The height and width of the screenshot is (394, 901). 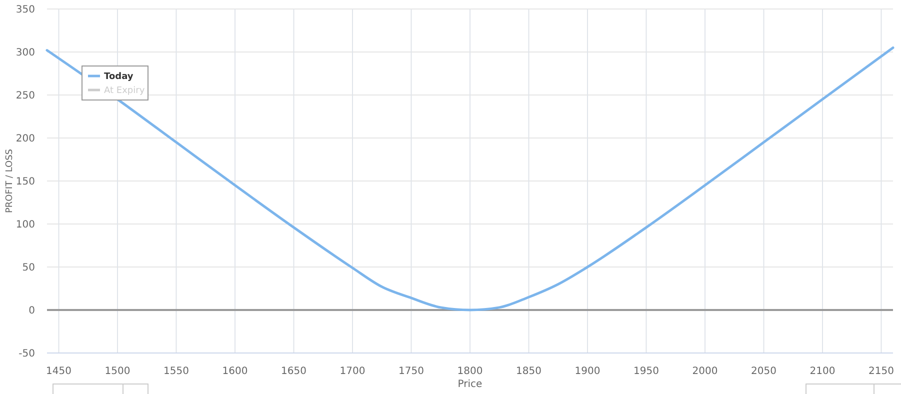 I want to click on x-tick-label: 2100, so click(x=823, y=371).